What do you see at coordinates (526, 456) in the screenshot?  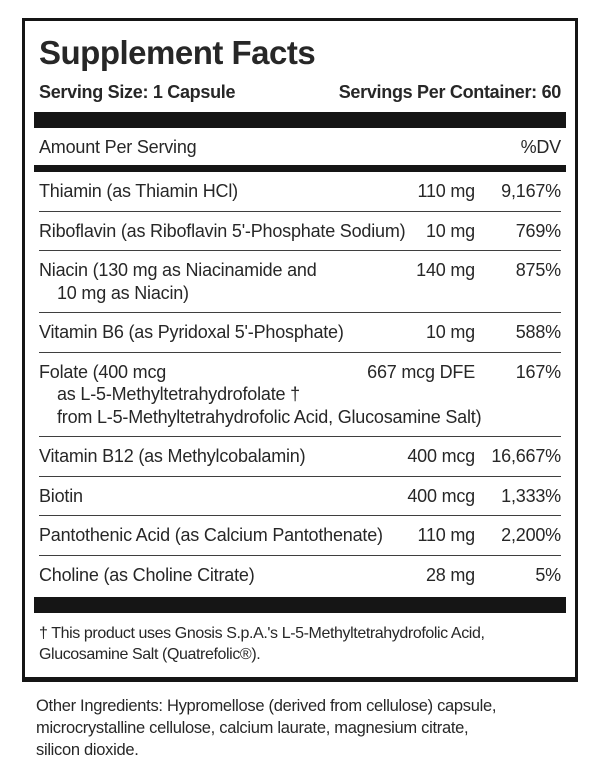 I see `nutrient-dv: 16,667%` at bounding box center [526, 456].